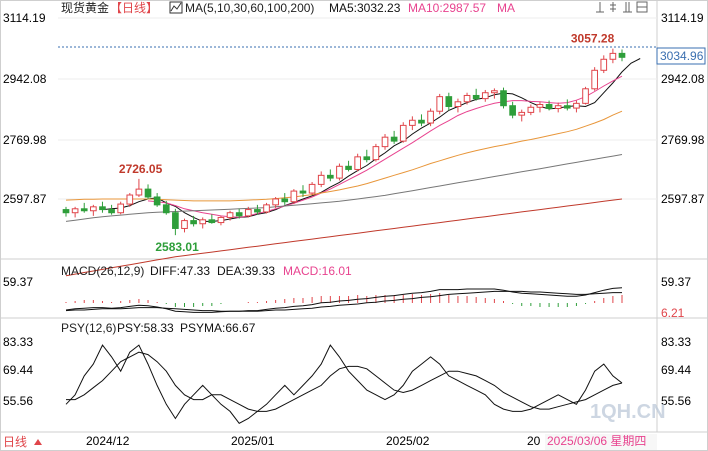  What do you see at coordinates (344, 381) in the screenshot?
I see `psyma-line` at bounding box center [344, 381].